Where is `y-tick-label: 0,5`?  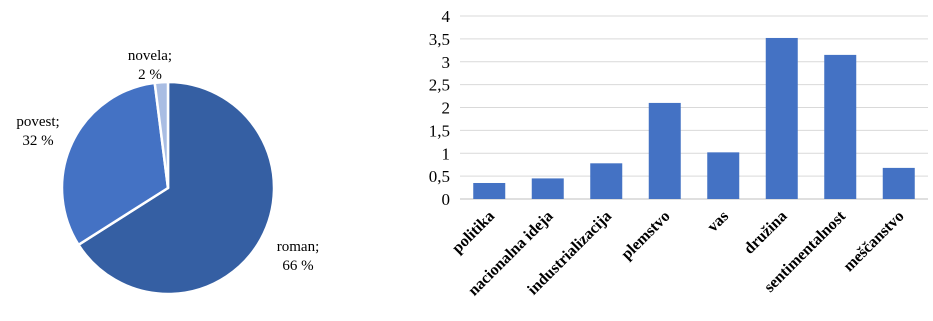
y-tick-label: 0,5 is located at coordinates (439, 176).